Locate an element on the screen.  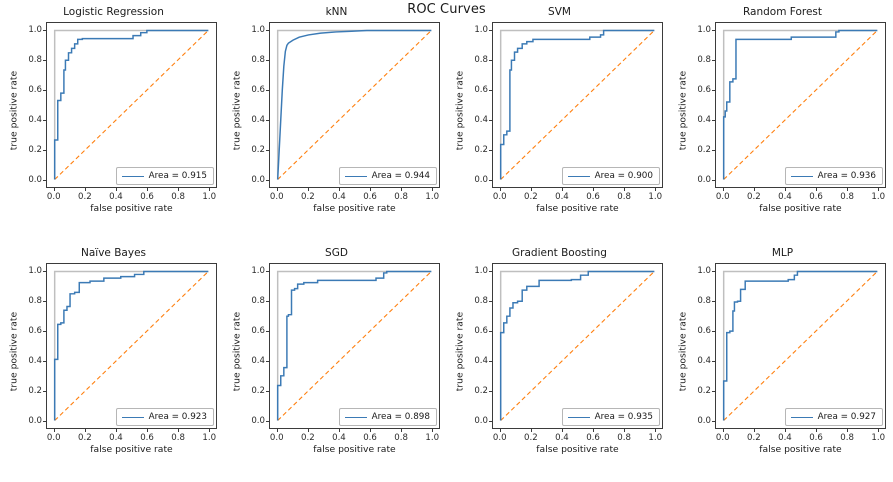
legend: Area = 0.944 is located at coordinates (387, 176).